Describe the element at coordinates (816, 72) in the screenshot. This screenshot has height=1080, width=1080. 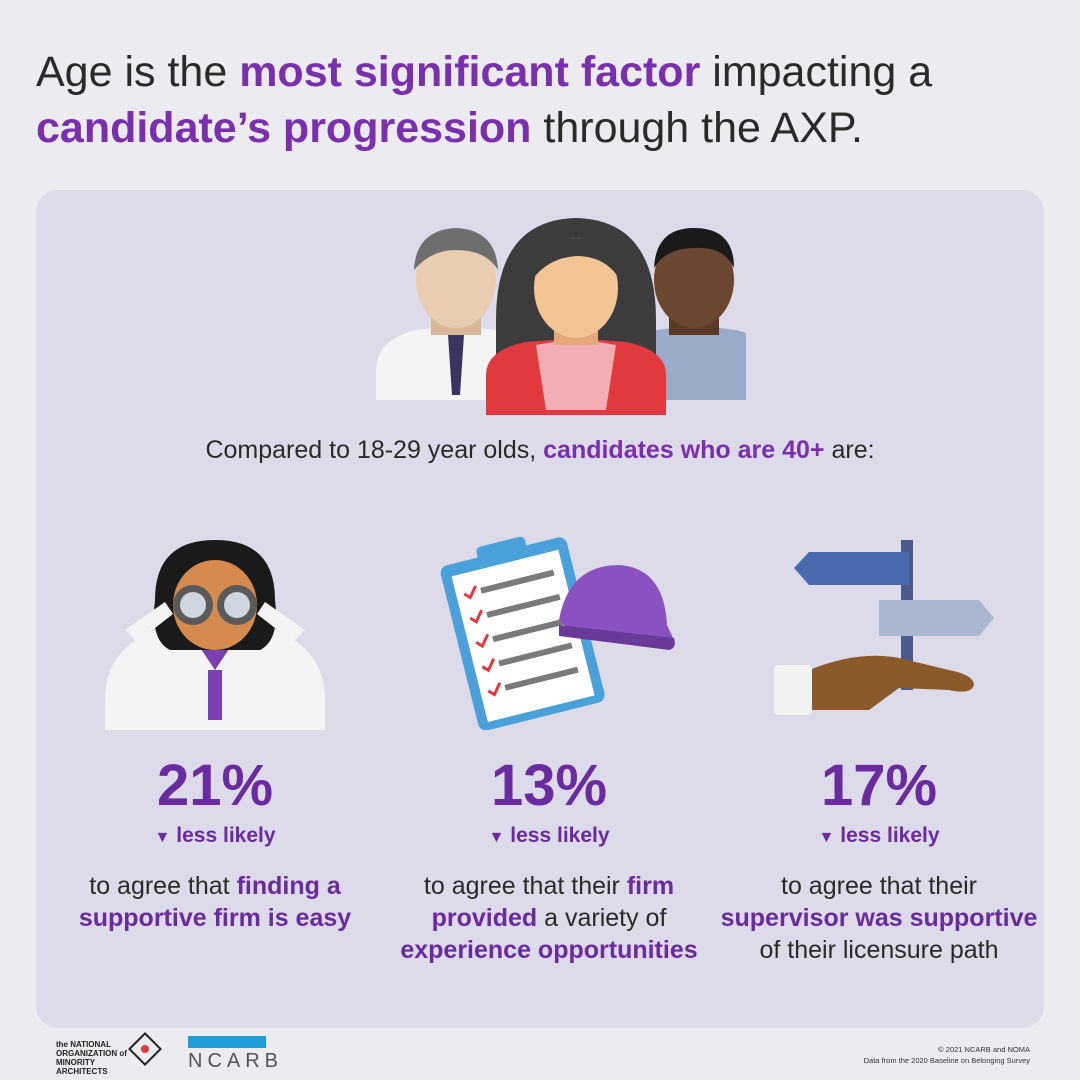
I see `headline-text: impacting a` at that location.